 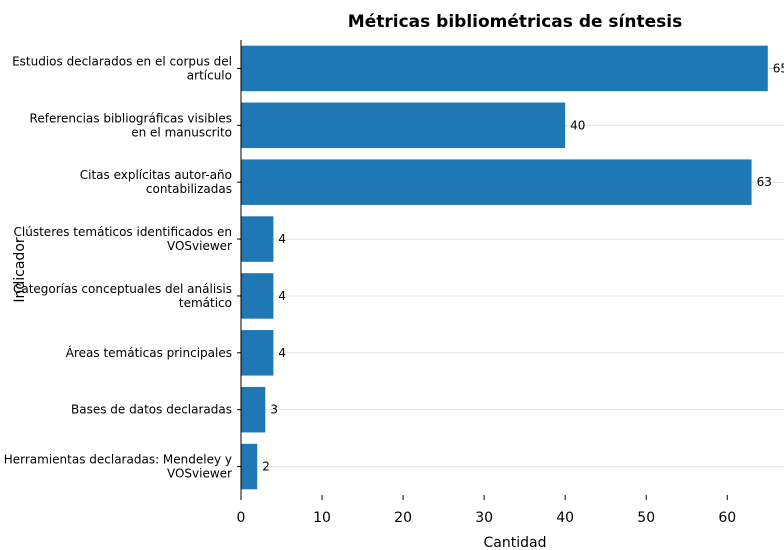 I want to click on category-label: Áreas temáticas principales, so click(x=149, y=352).